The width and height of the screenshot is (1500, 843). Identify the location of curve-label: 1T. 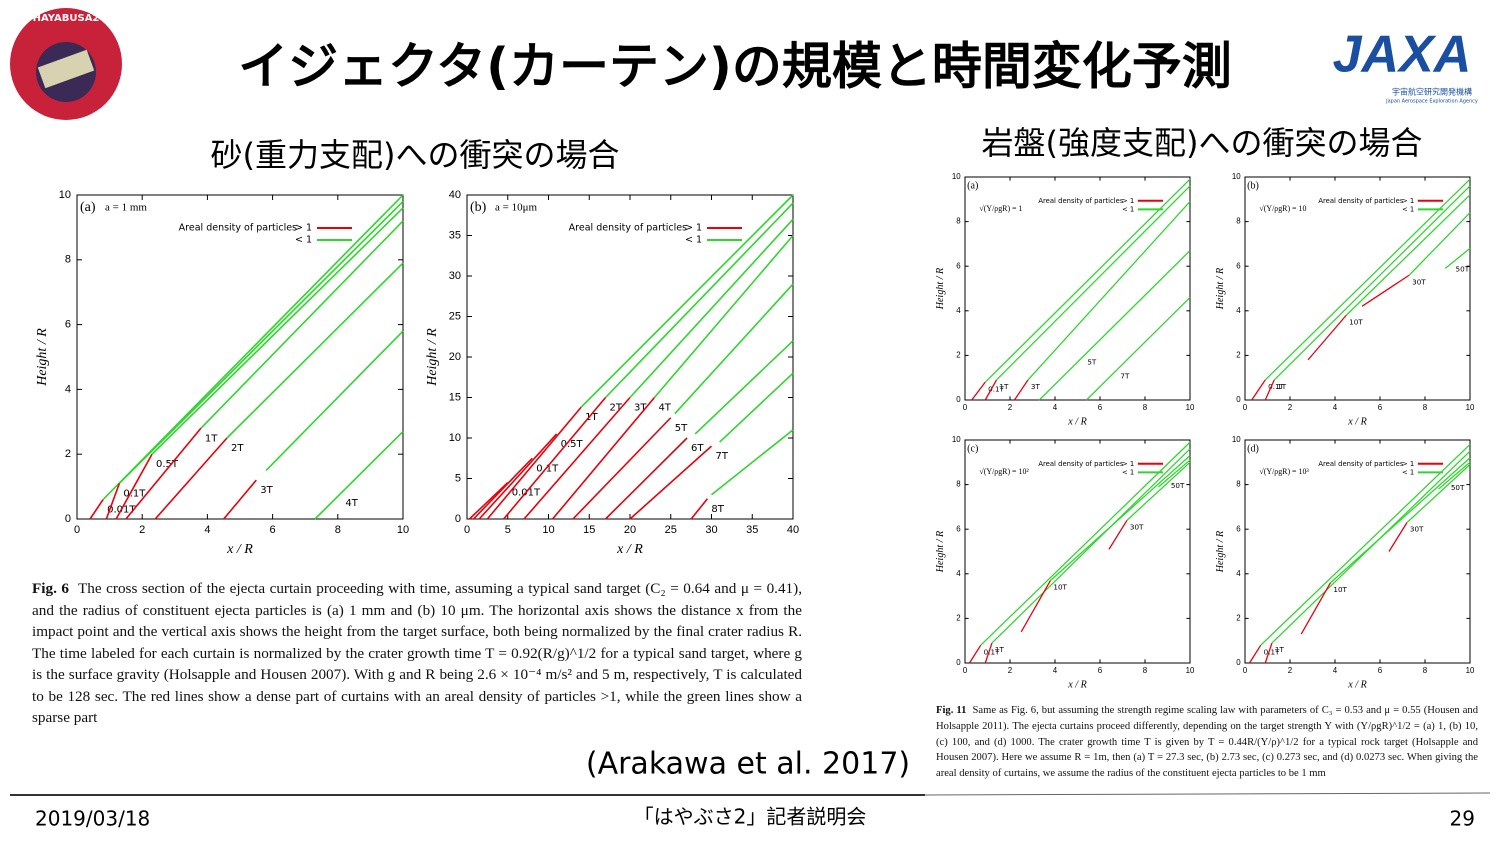
(1004, 386).